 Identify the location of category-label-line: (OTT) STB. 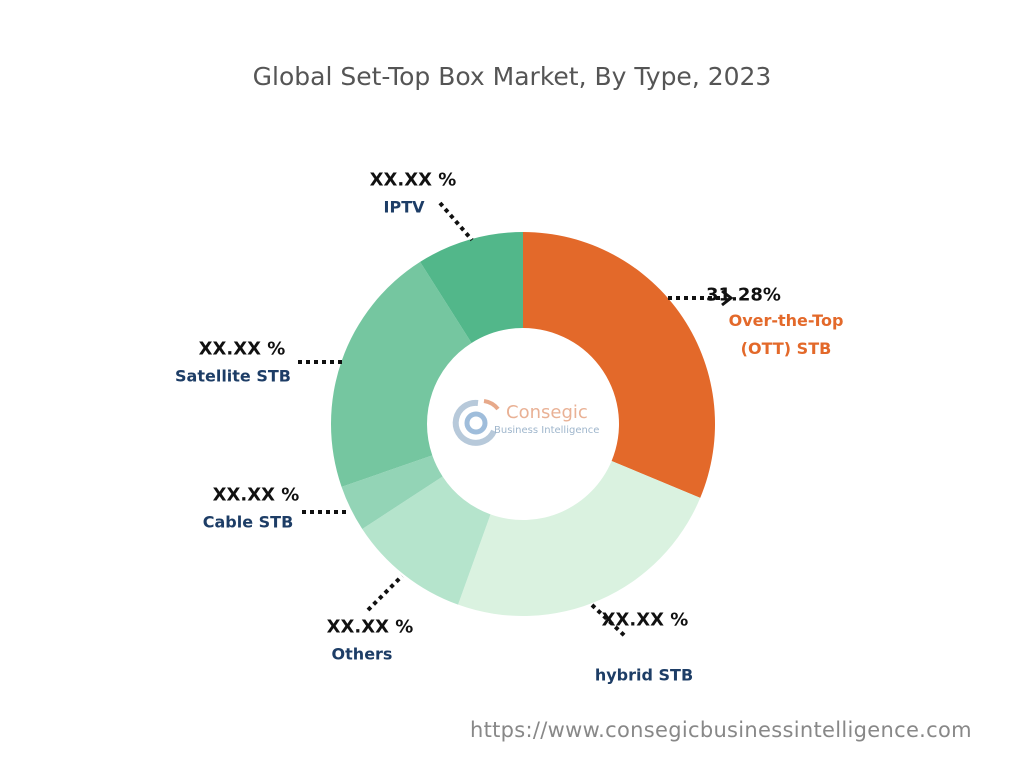
(786, 348).